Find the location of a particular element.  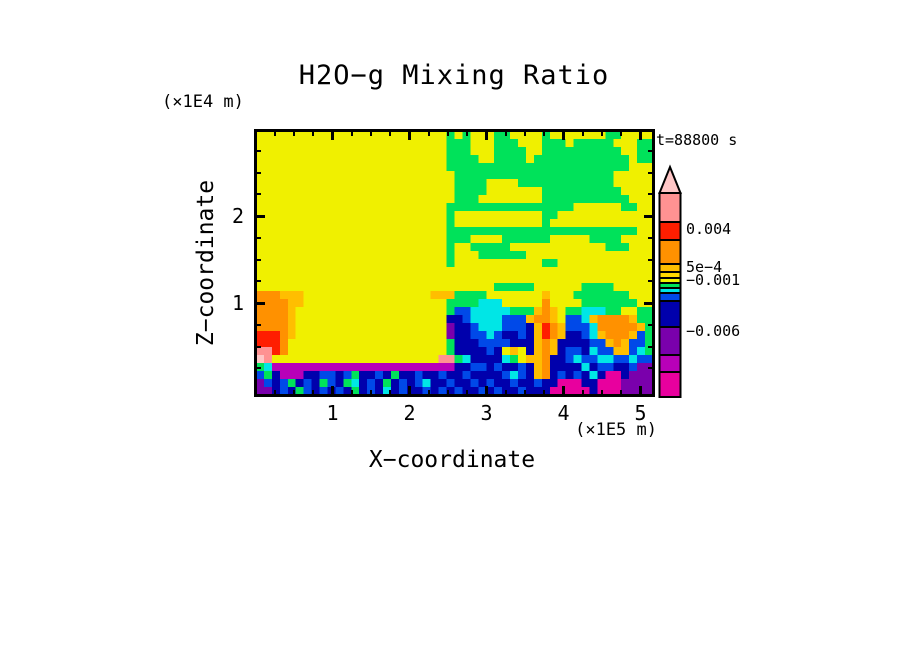

y-tick-label: 1 is located at coordinates (237, 303).